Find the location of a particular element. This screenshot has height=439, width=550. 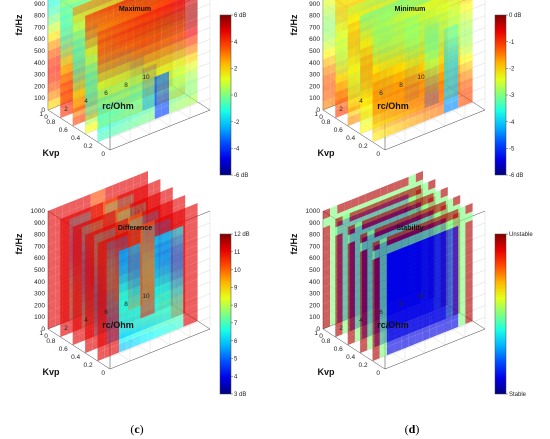

x-tick-label: 4 is located at coordinates (86, 101).